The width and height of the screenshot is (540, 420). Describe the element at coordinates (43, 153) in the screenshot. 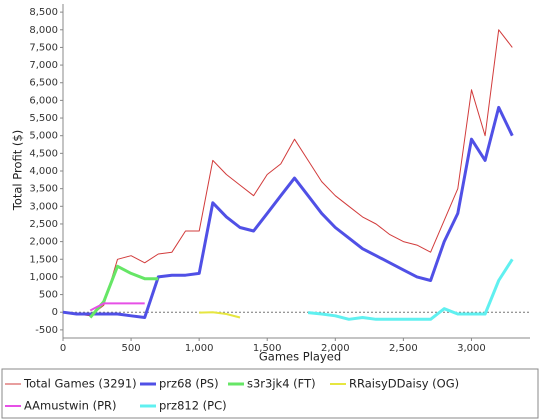

I see `y-tick-label: 4,500` at that location.